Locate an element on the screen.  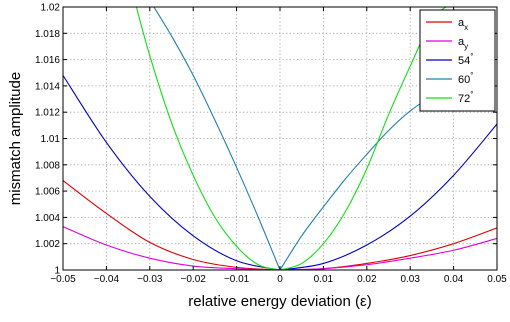
y-tick-label: 1.02 is located at coordinates (51, 8).